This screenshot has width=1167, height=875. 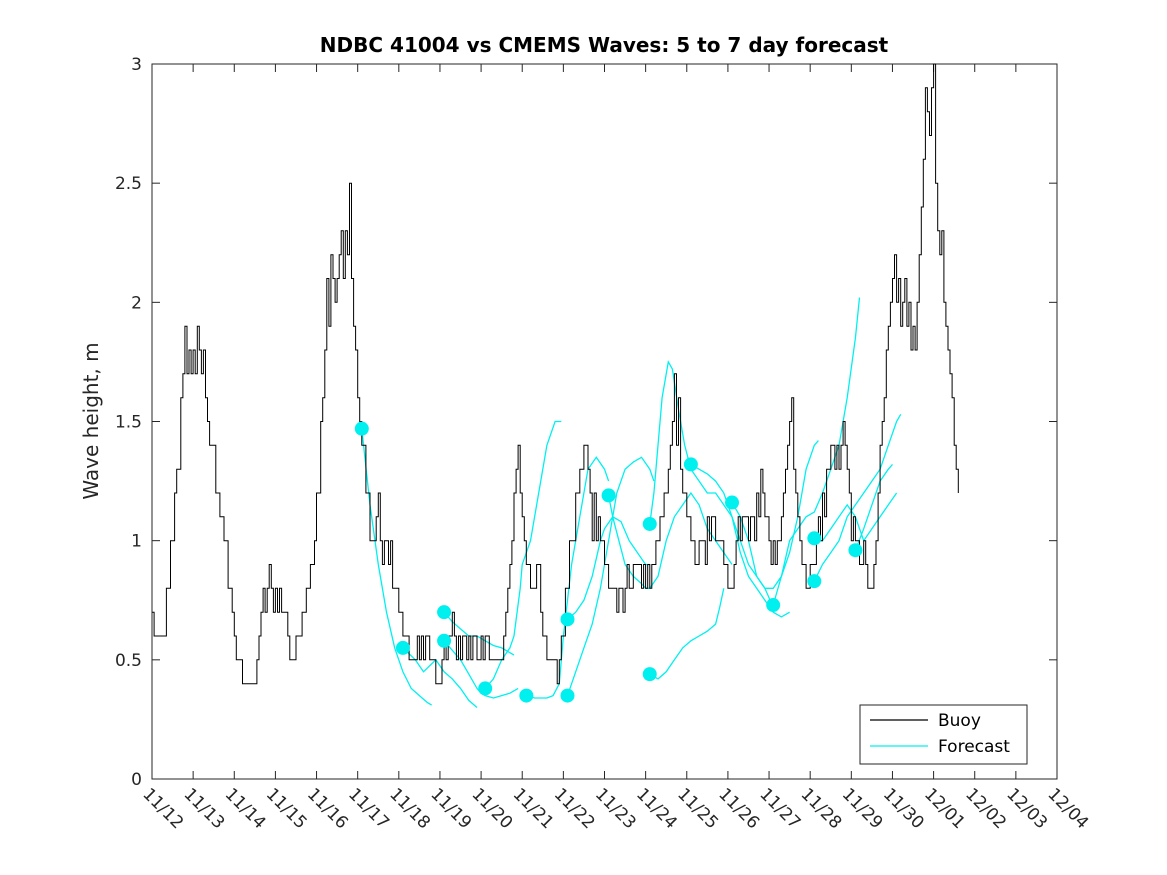 What do you see at coordinates (136, 65) in the screenshot?
I see `y-tick-label: 3` at bounding box center [136, 65].